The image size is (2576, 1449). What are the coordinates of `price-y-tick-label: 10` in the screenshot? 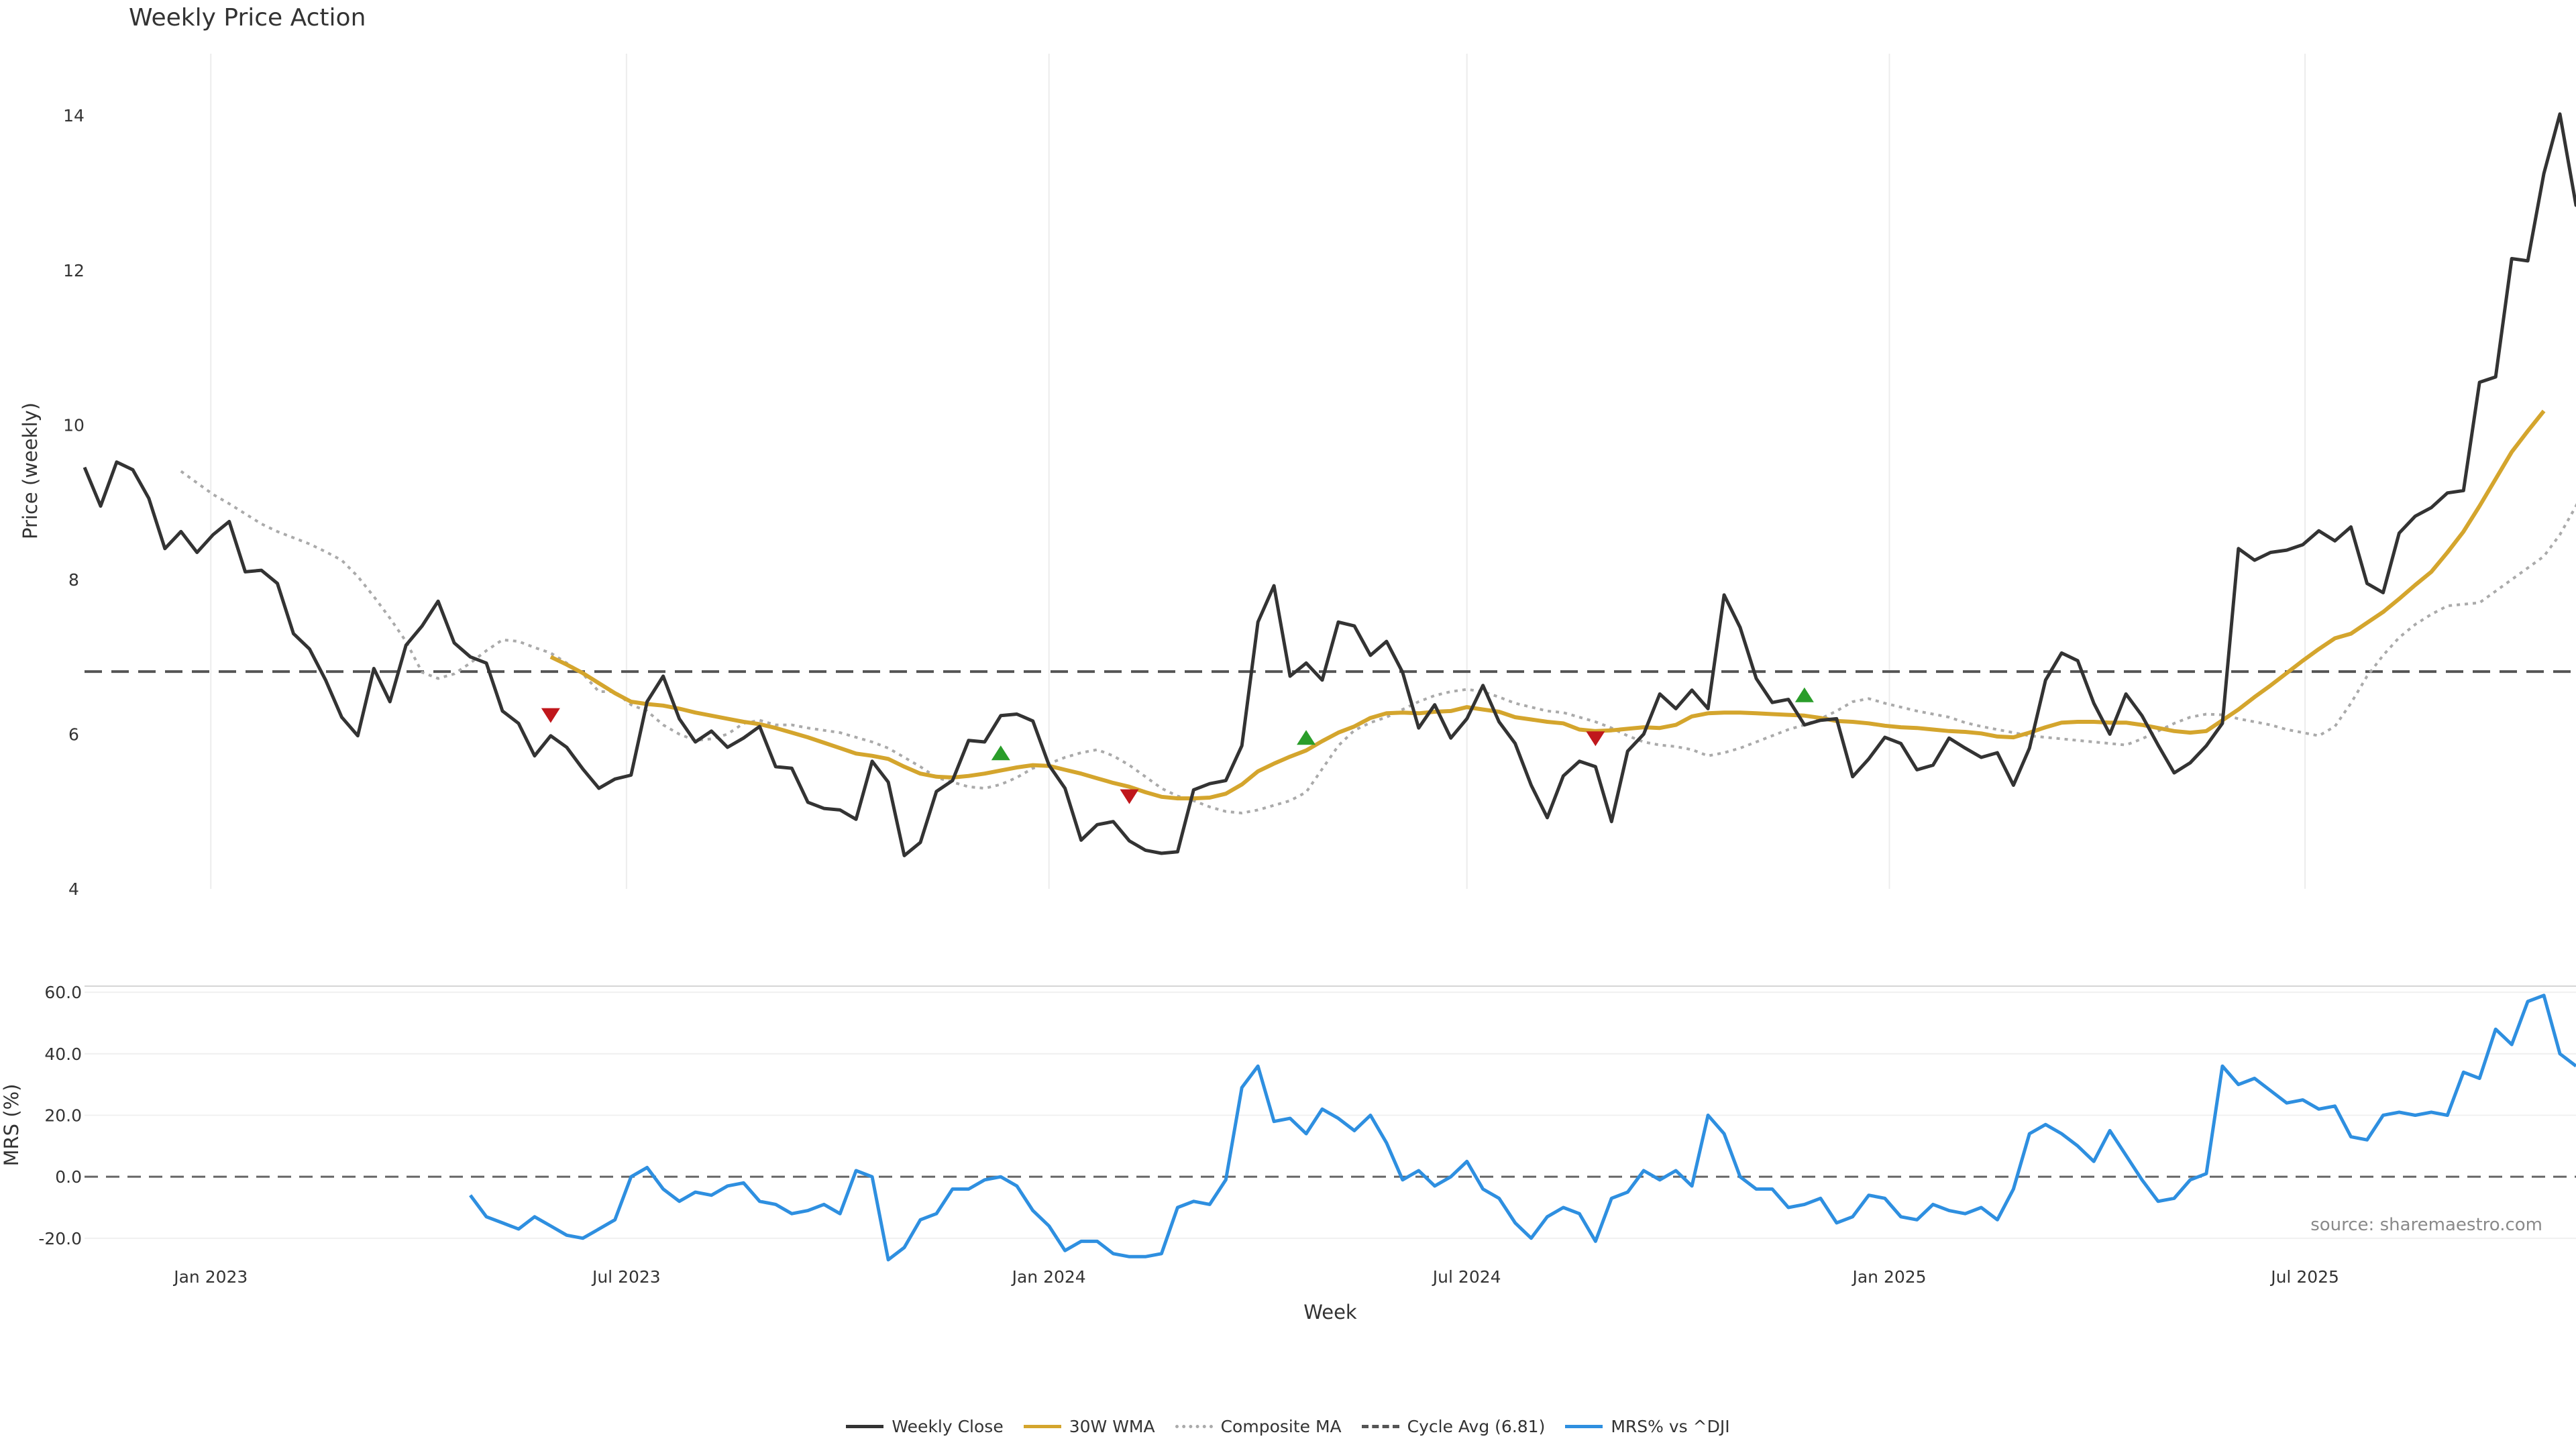 It's located at (74, 425).